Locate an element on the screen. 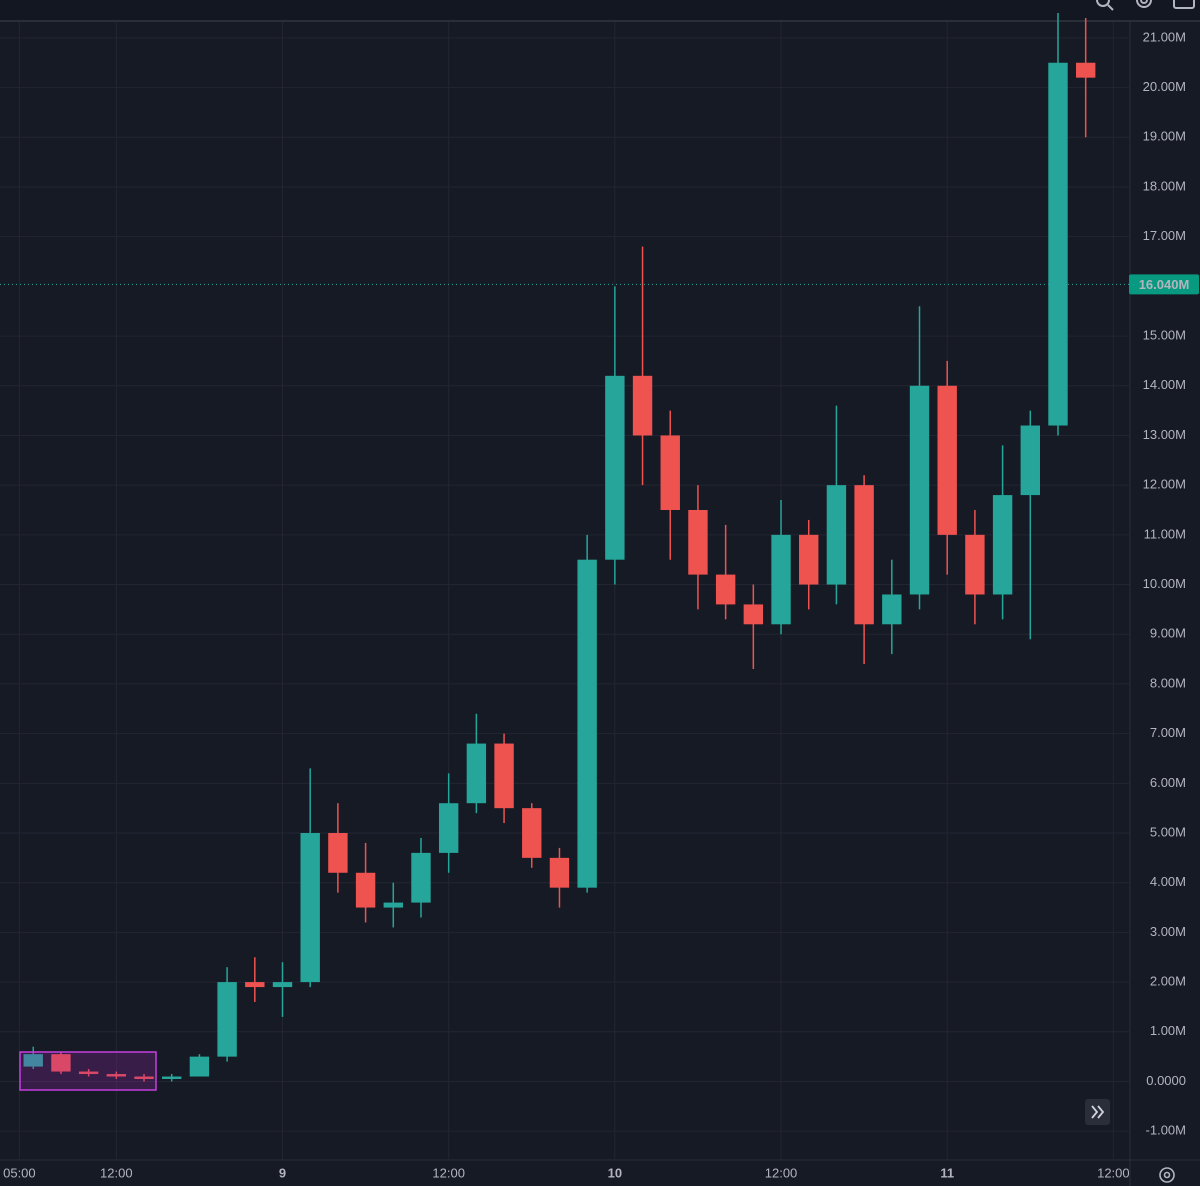  last-price-box is located at coordinates (1164, 284).